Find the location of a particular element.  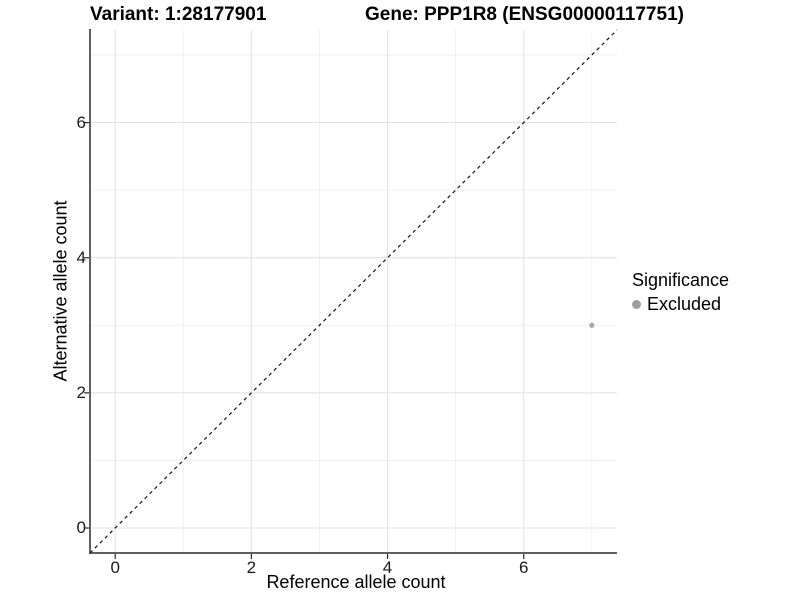

gene-title: Gene: PPP1R8 (ENSG00000117751) is located at coordinates (524, 14).